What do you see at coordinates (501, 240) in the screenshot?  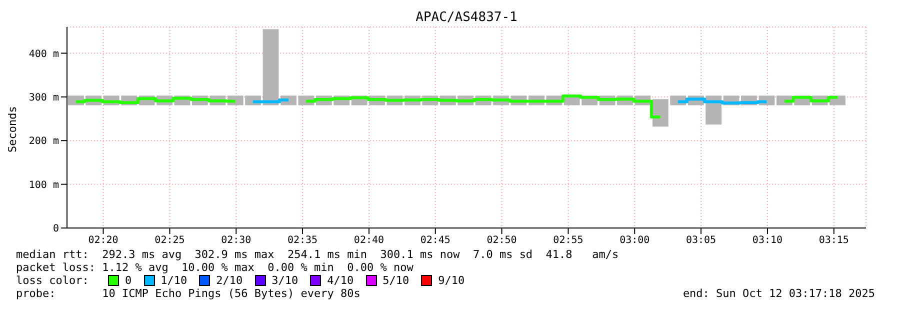 I see `x-tick-label: 02:50` at bounding box center [501, 240].